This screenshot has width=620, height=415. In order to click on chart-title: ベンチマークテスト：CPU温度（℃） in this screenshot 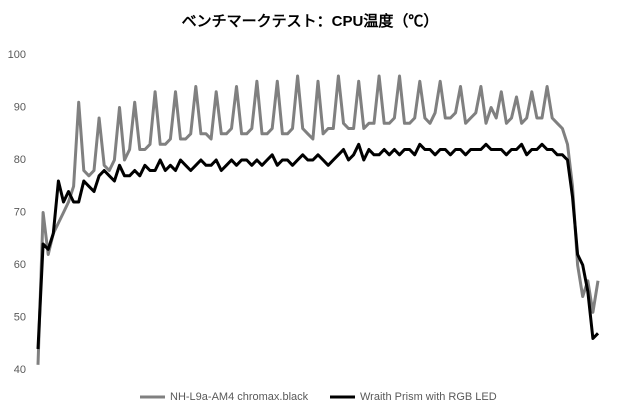, I will do `click(310, 21)`.